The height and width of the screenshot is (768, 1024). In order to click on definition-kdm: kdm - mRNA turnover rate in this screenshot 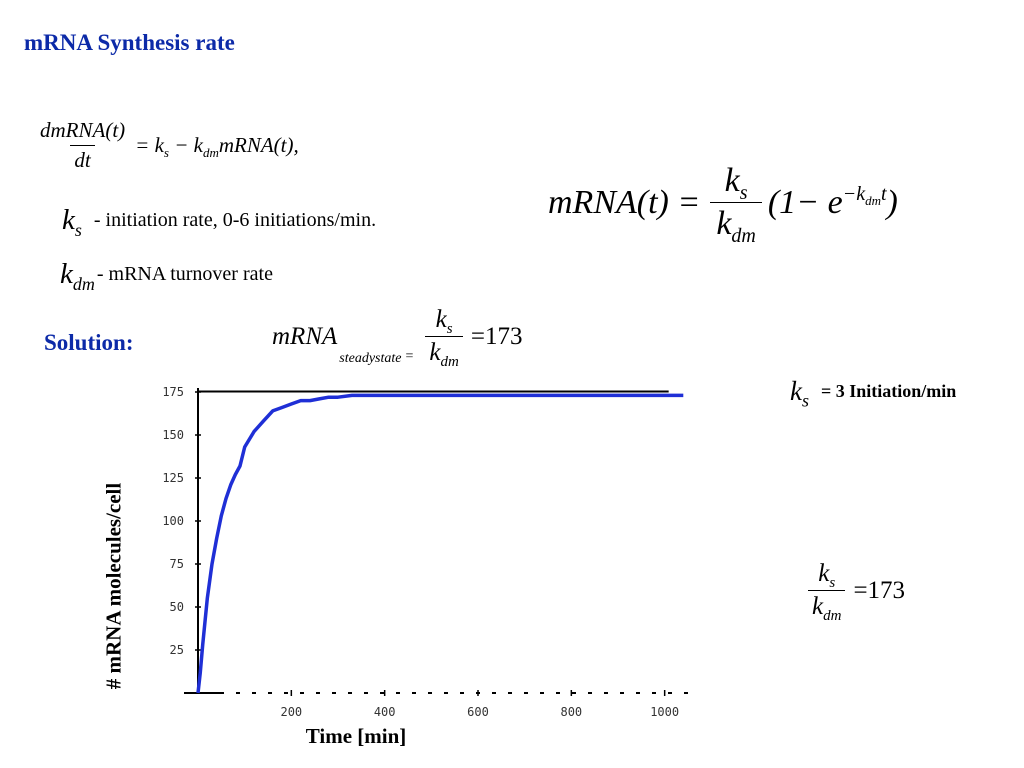, I will do `click(166, 276)`.